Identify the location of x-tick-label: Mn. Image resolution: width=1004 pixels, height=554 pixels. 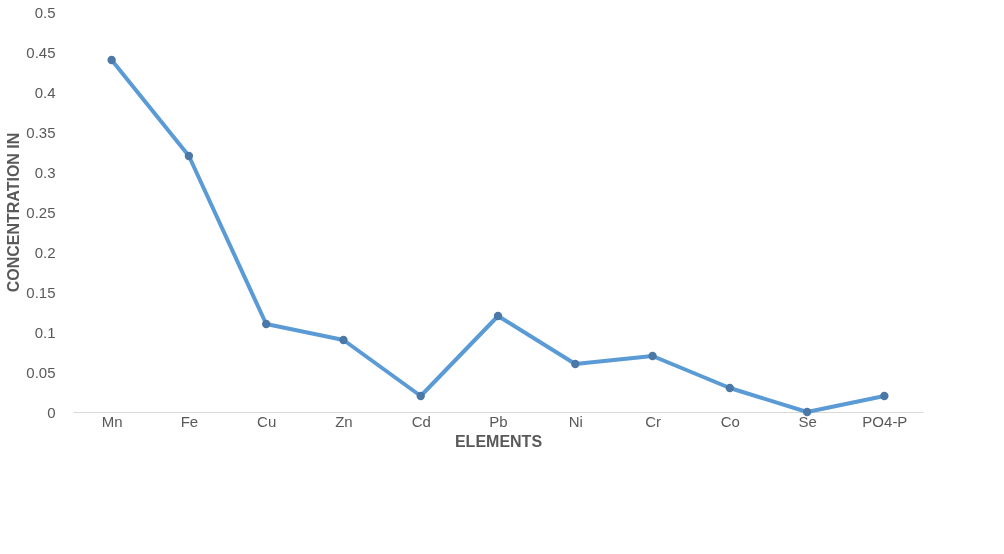
(112, 421).